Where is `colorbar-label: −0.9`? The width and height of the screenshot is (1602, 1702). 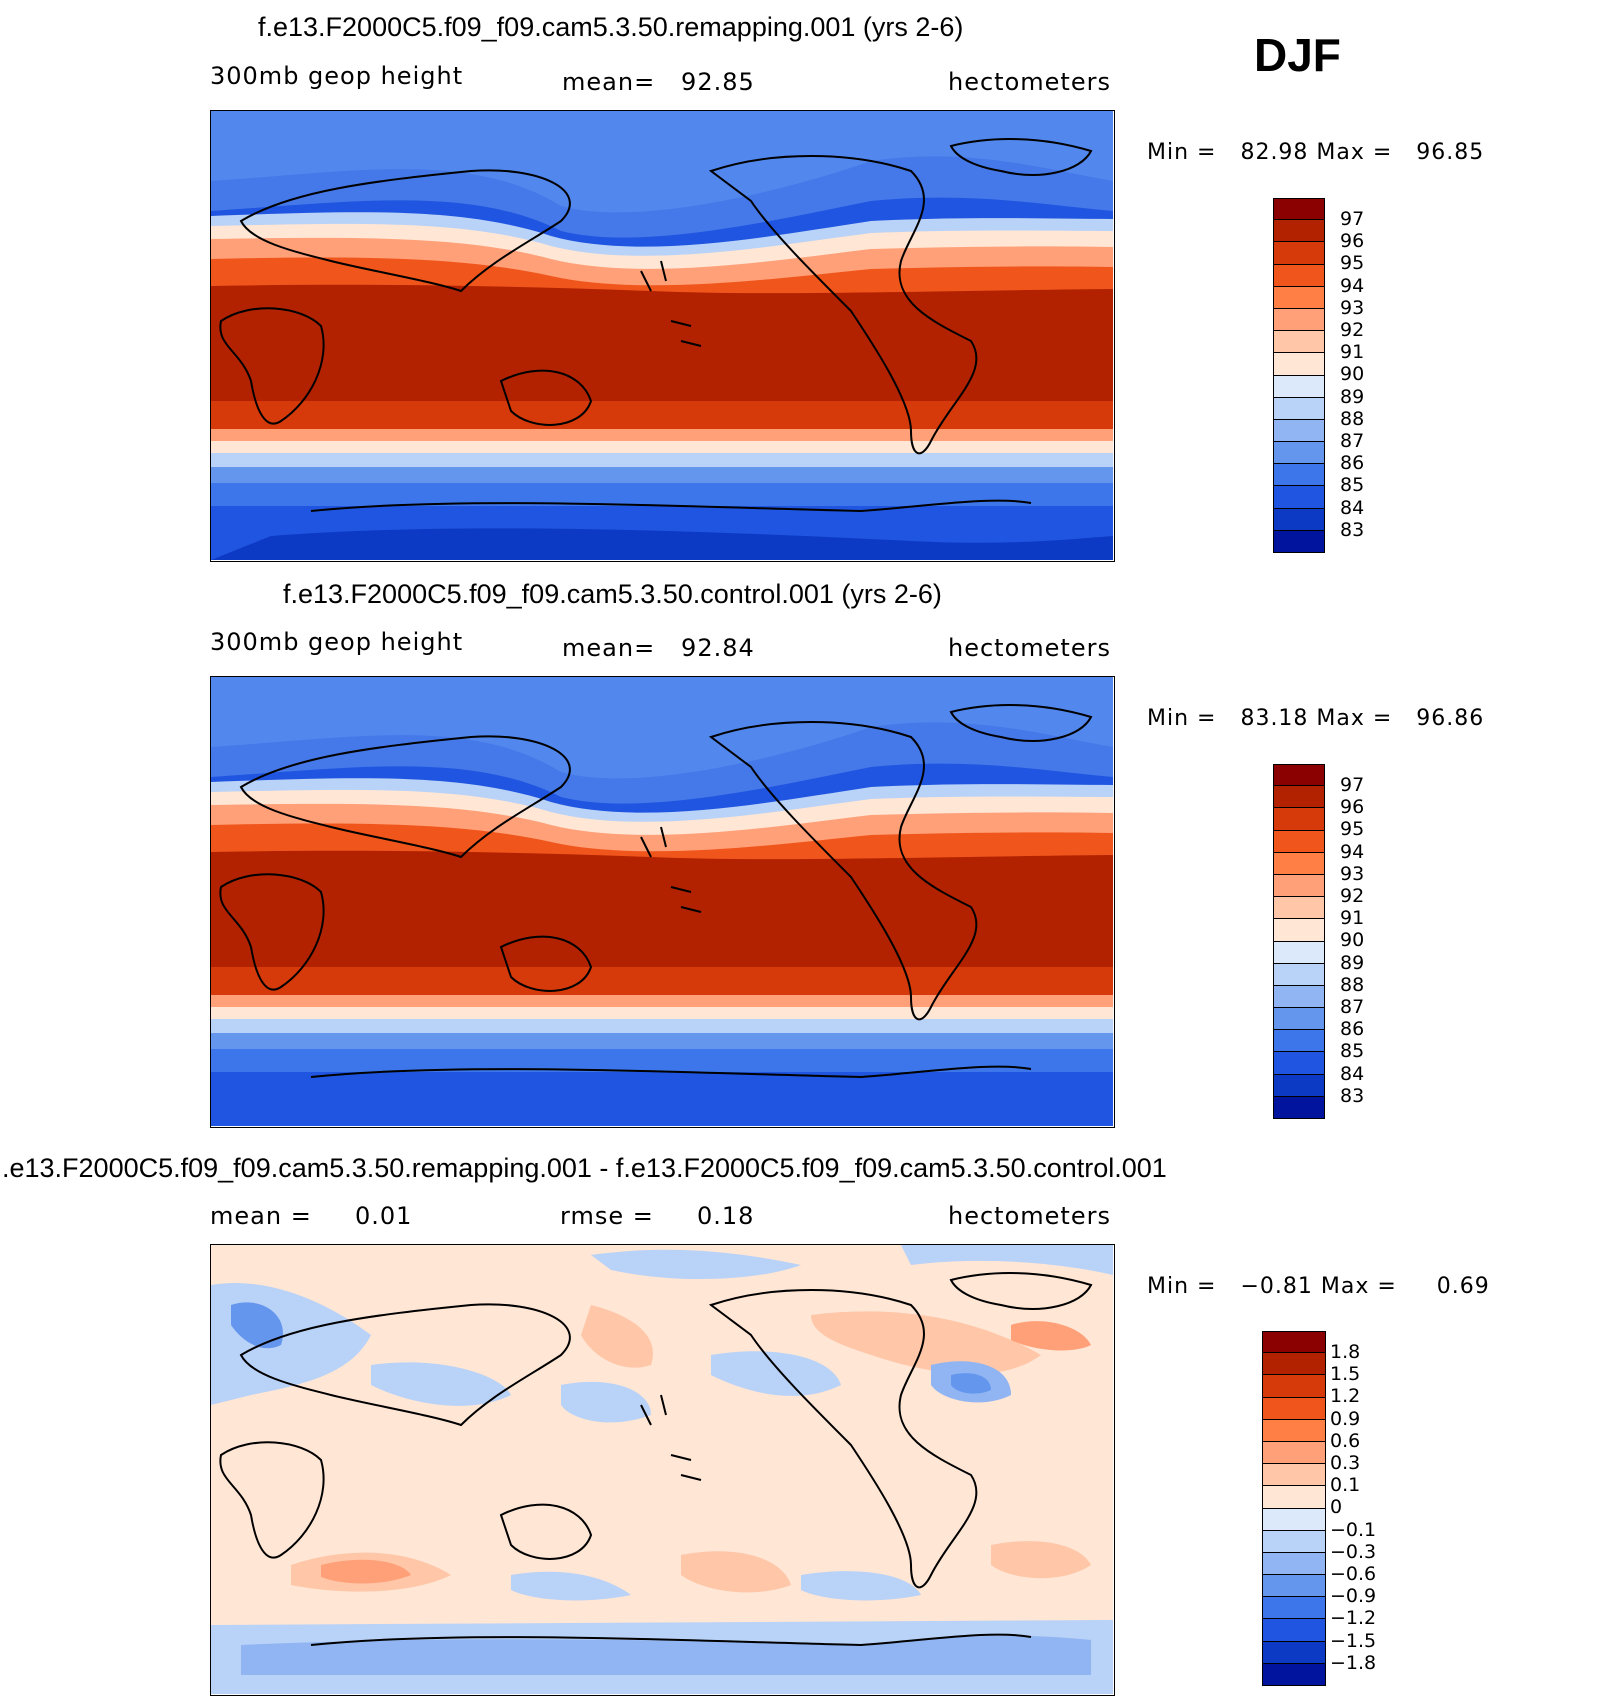
colorbar-label: −0.9 is located at coordinates (1353, 1596).